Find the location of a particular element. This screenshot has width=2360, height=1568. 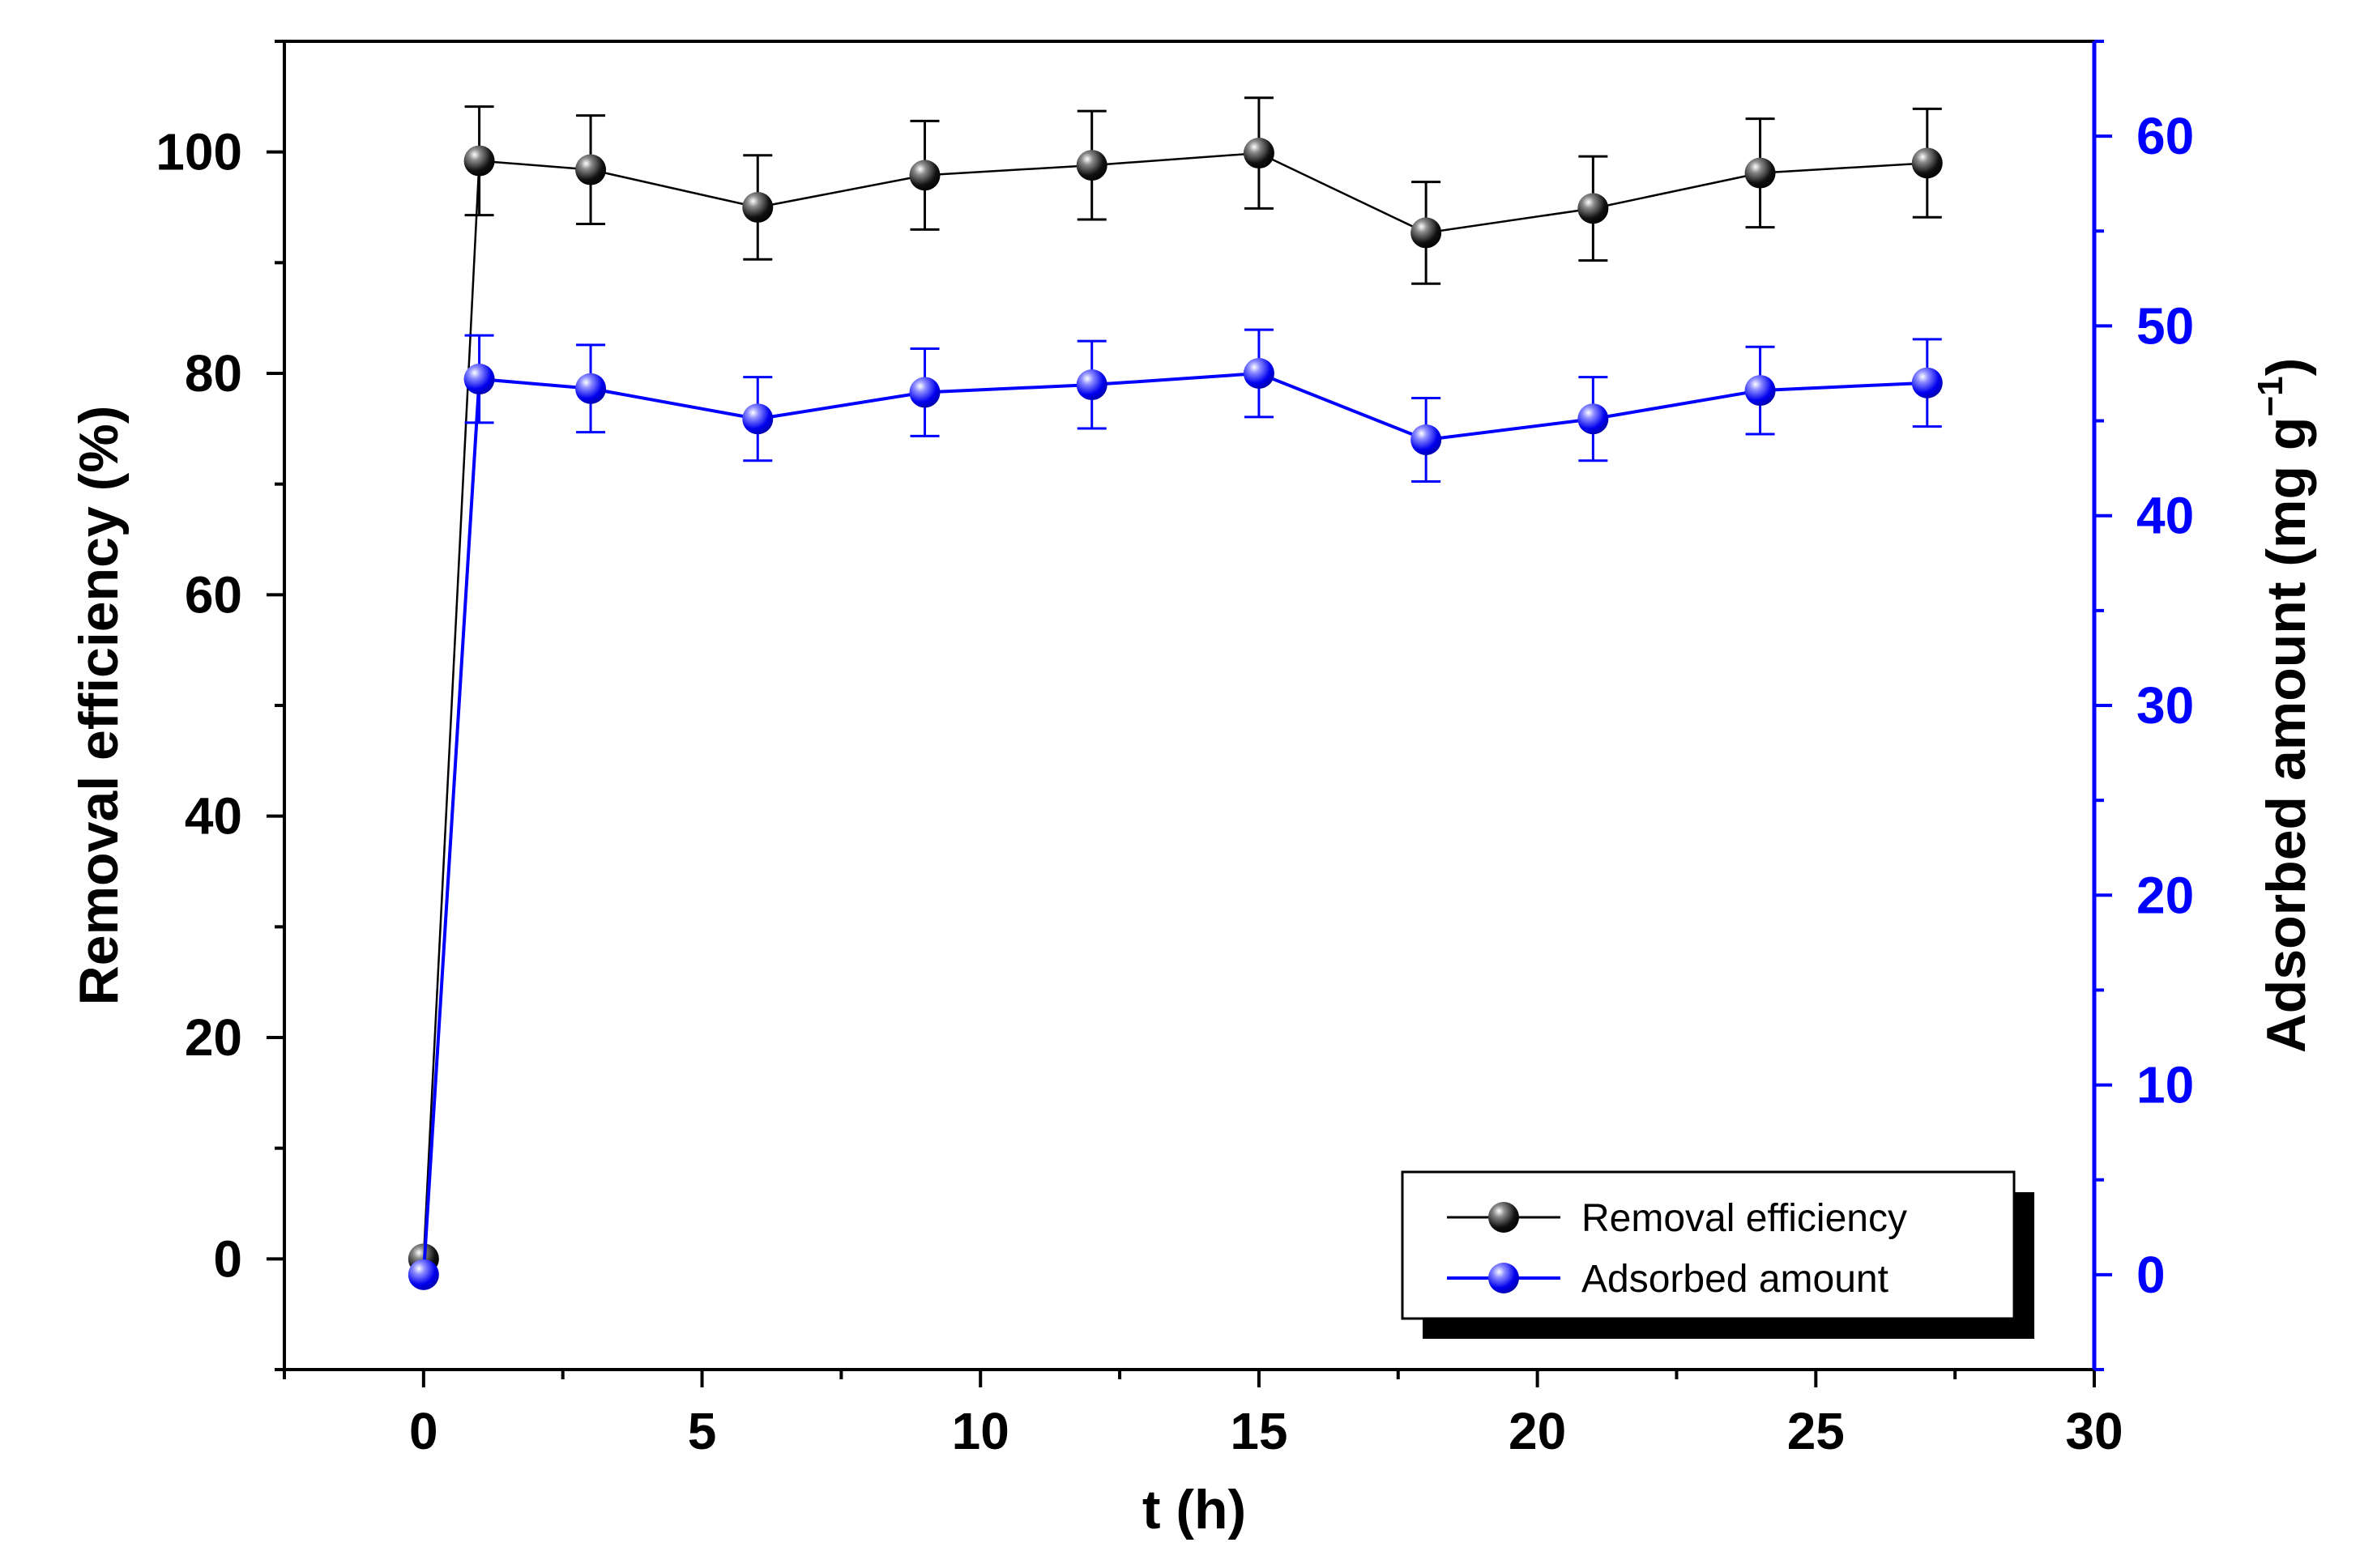

y-right-title-close: ) is located at coordinates (2286, 367).